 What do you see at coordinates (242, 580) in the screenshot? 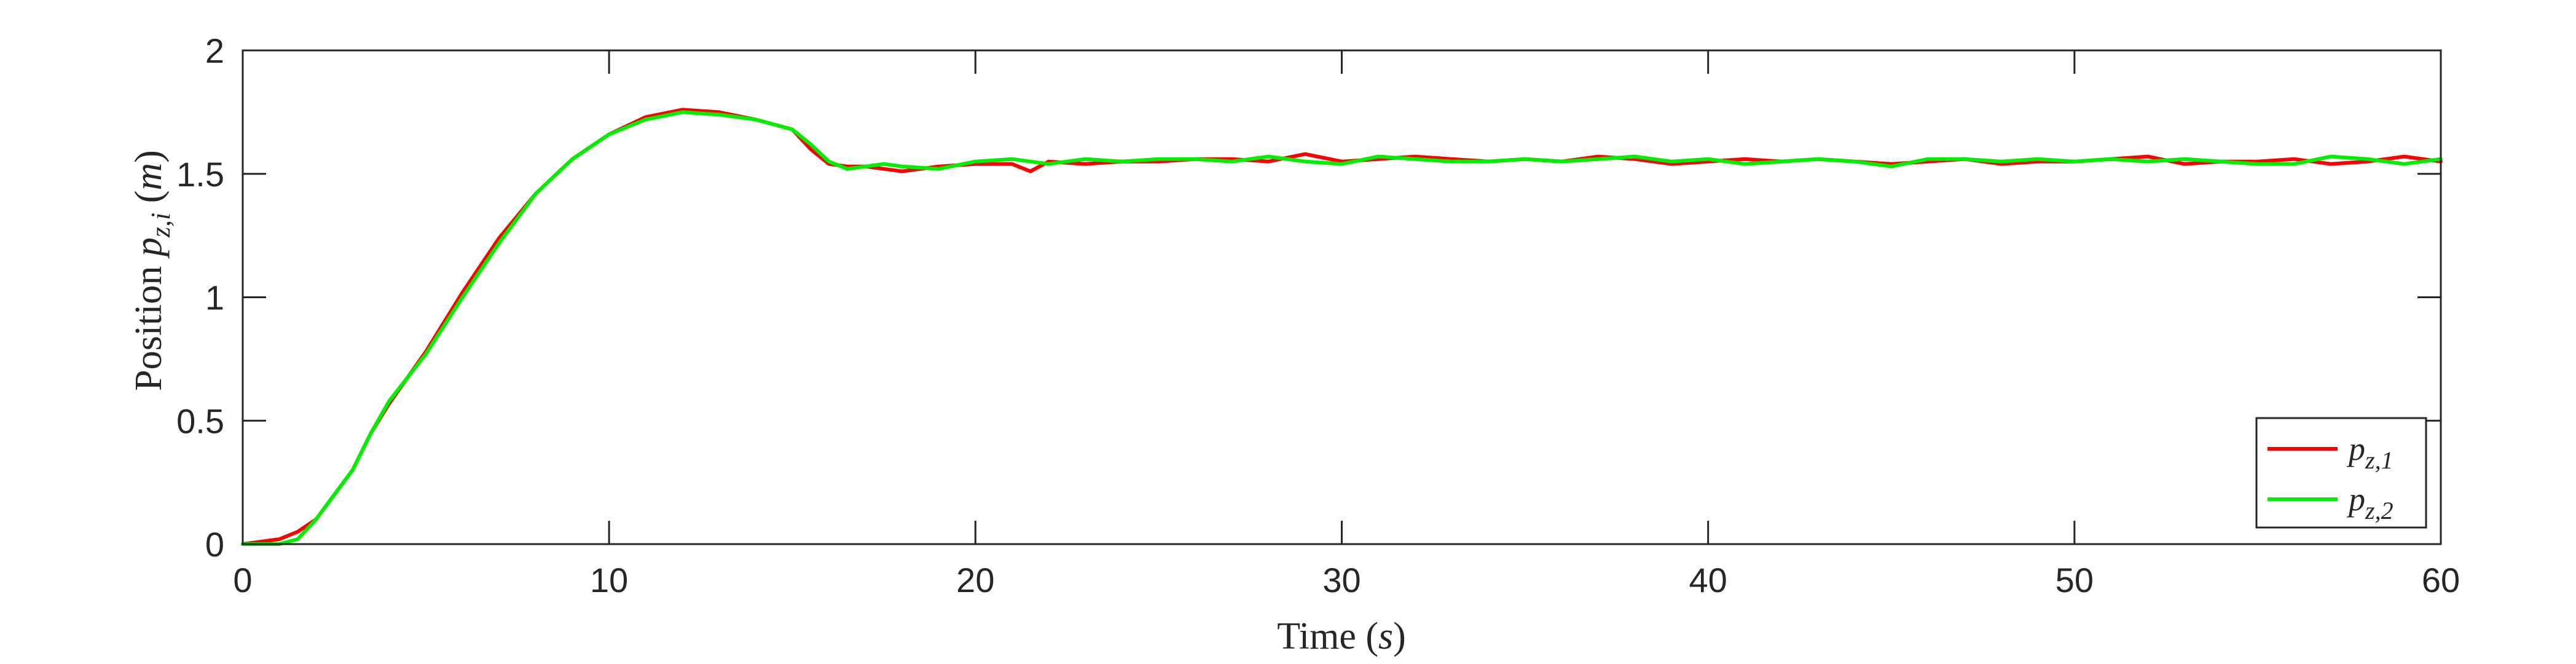
I see `x-tick-label: 0` at bounding box center [242, 580].